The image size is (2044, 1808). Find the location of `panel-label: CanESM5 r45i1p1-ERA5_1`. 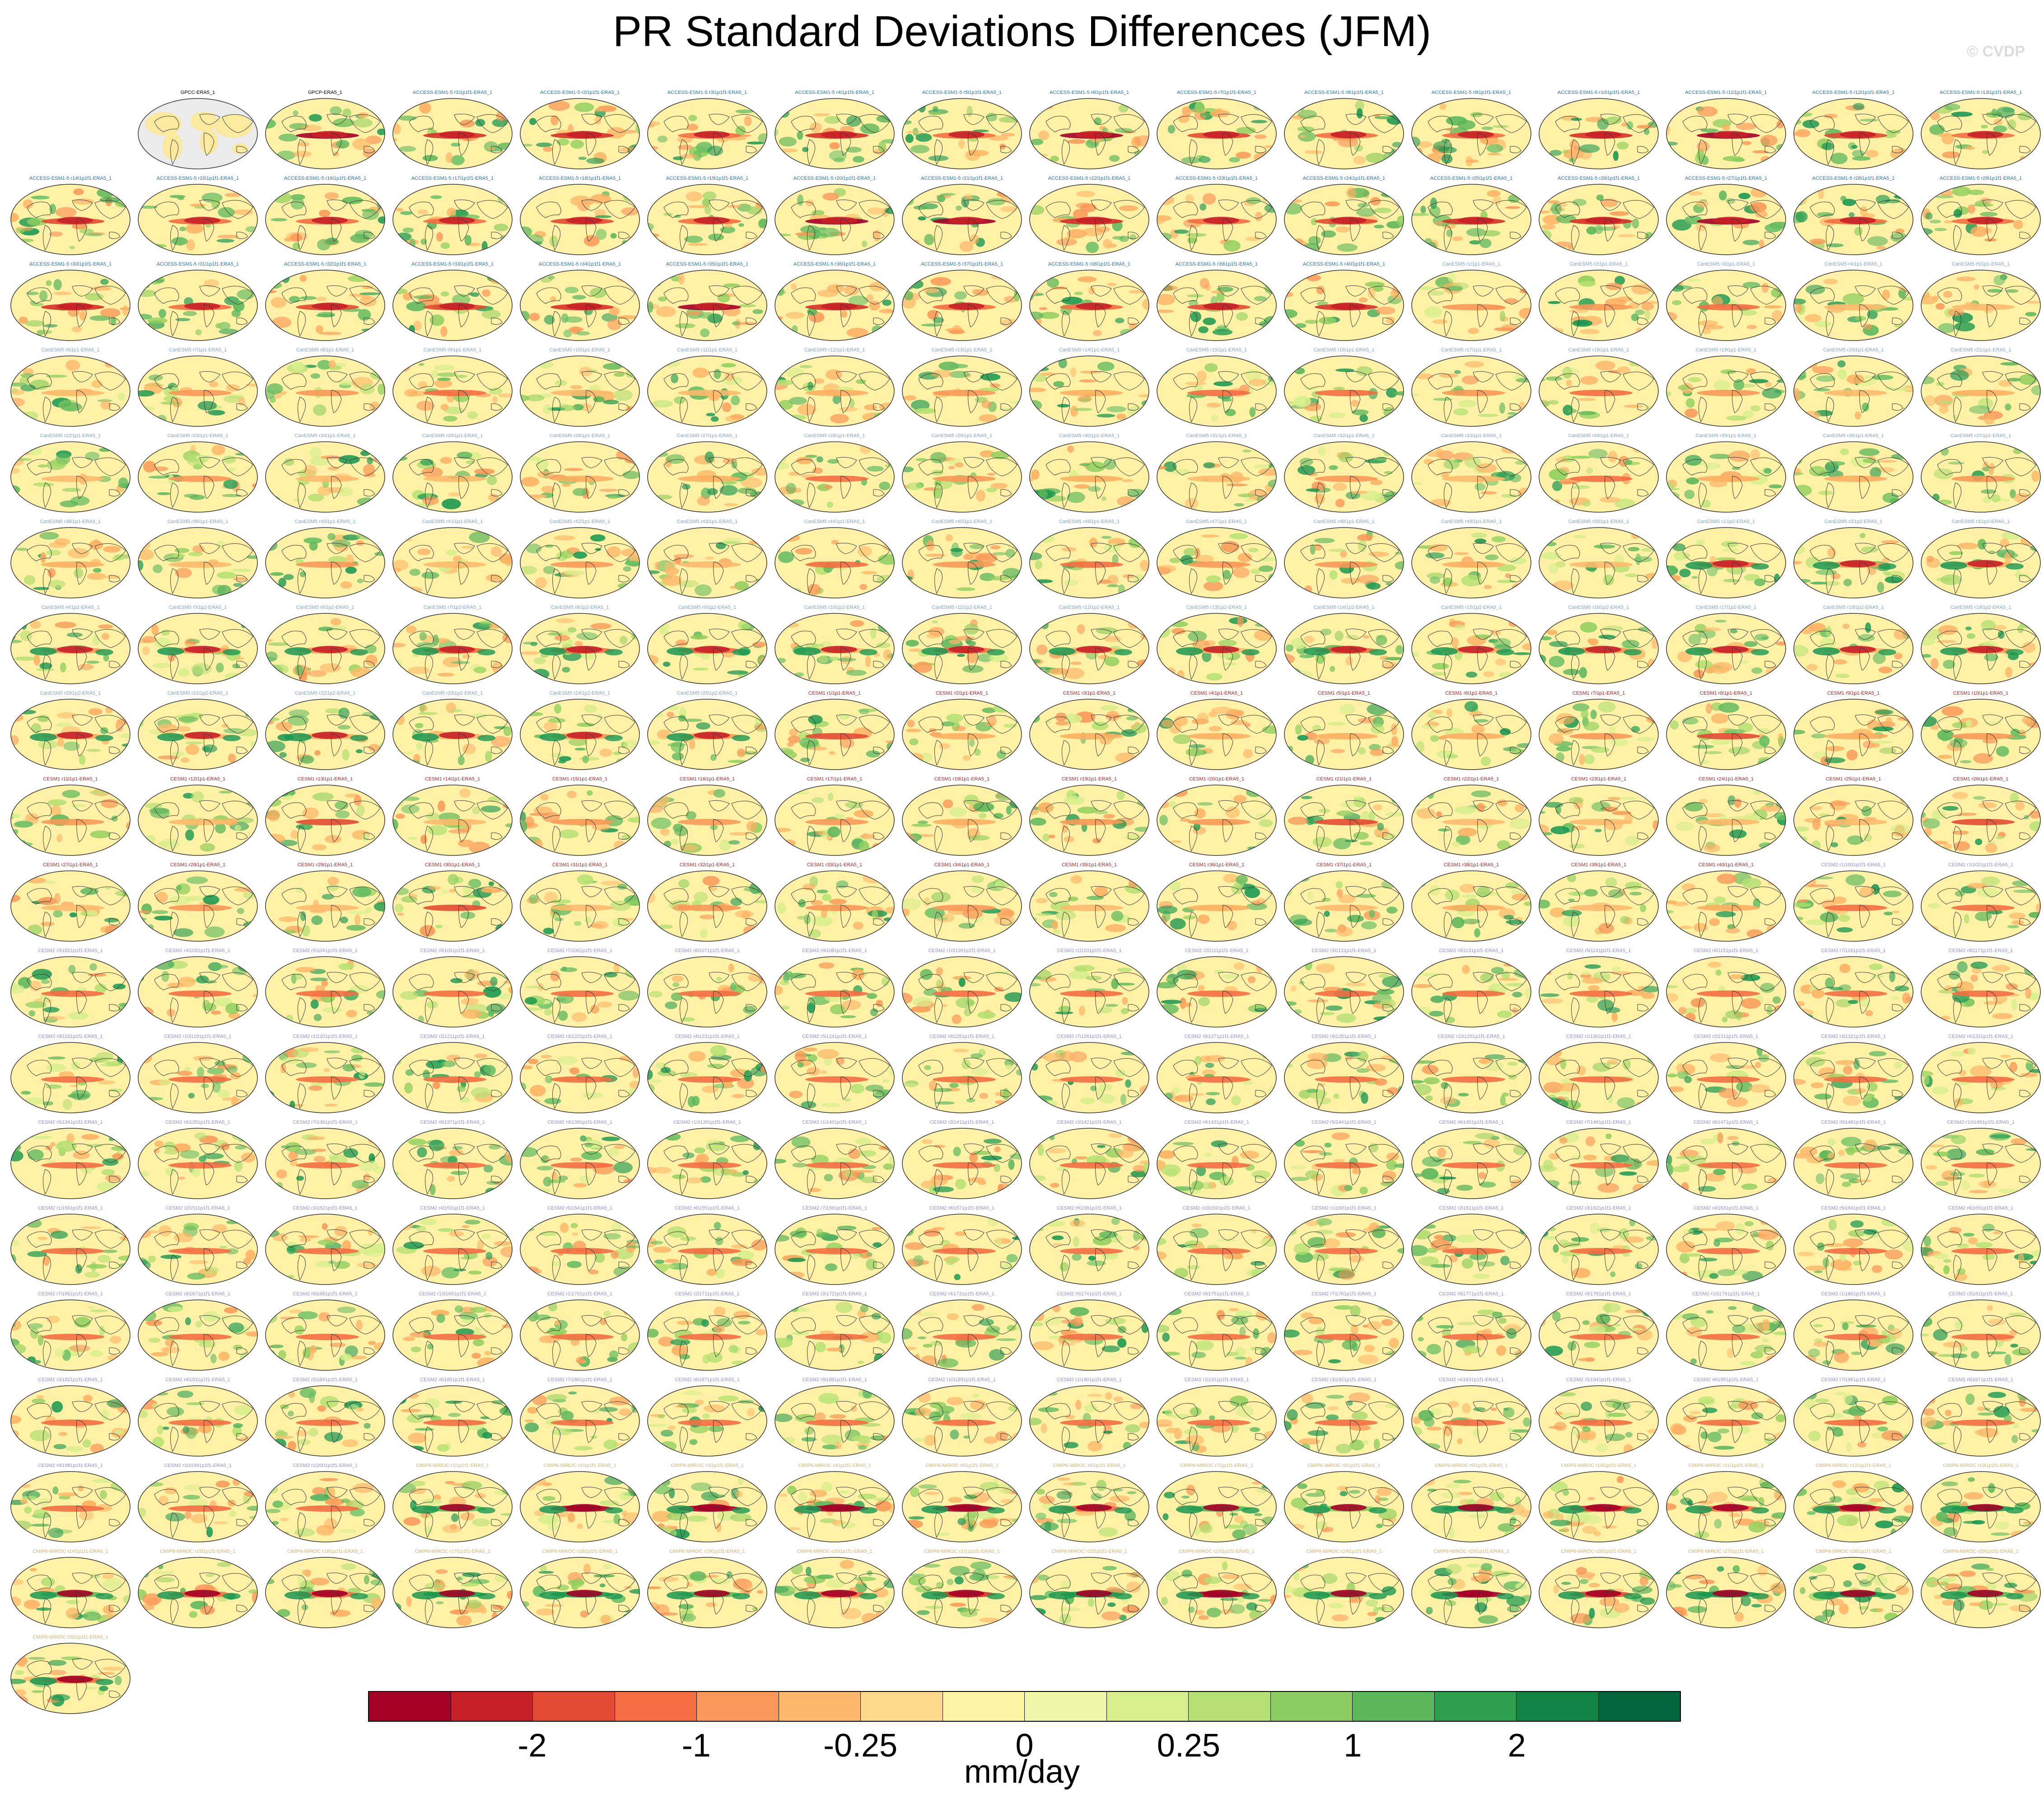

panel-label: CanESM5 r45i1p1-ERA5_1 is located at coordinates (962, 521).